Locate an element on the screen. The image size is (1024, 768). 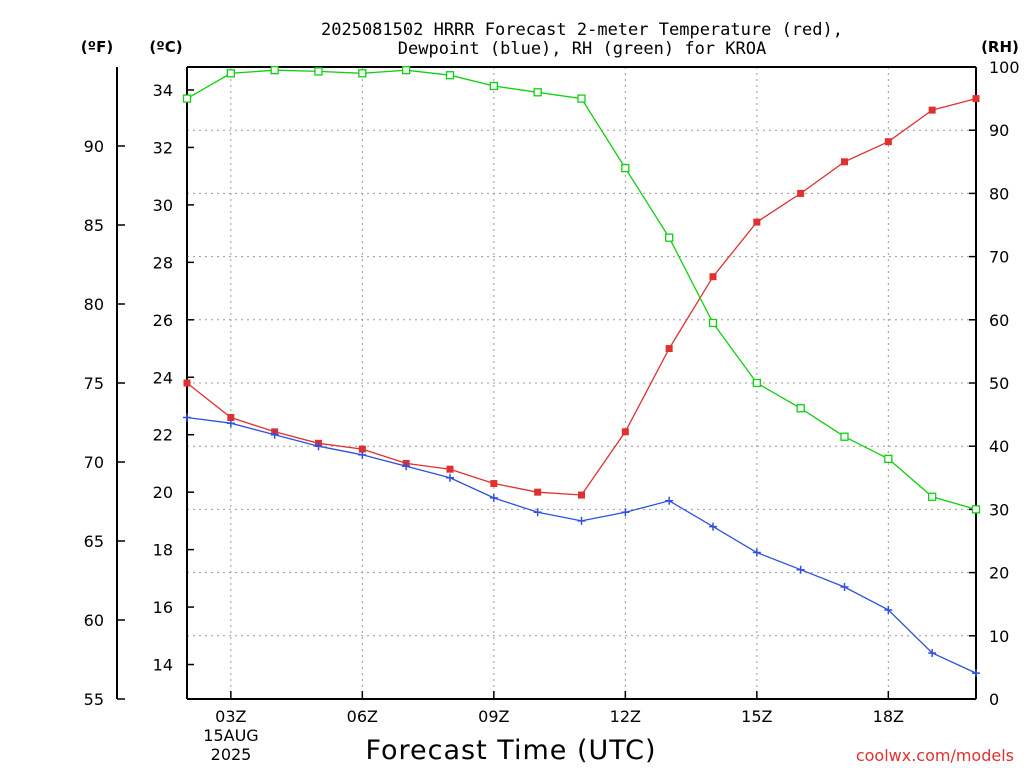
celsius-unit-label: (ºC) is located at coordinates (165, 47).